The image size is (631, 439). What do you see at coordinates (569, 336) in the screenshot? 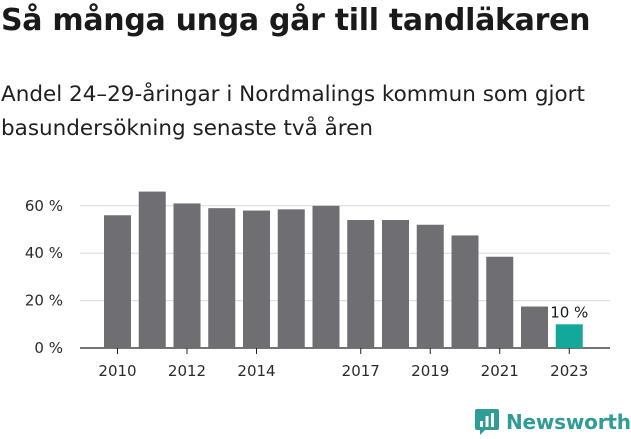
I see `bar-2023` at bounding box center [569, 336].